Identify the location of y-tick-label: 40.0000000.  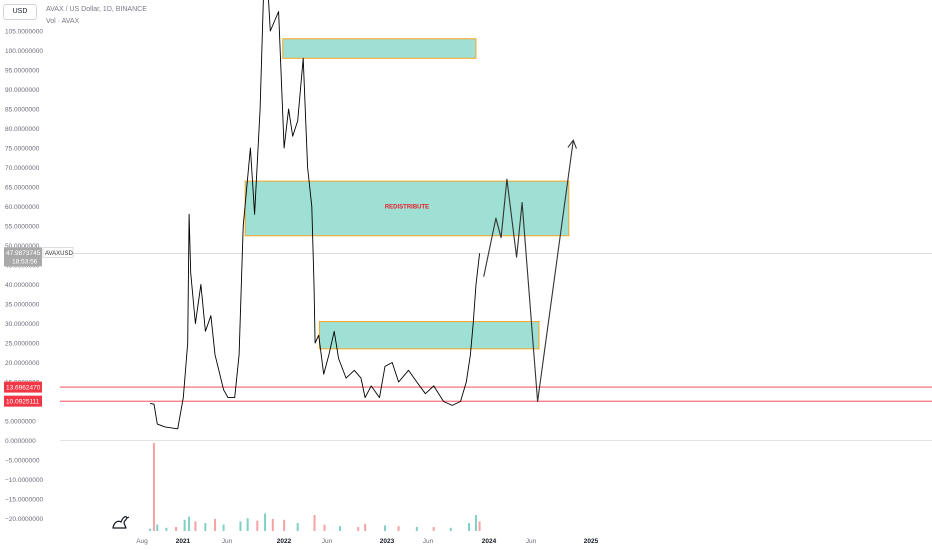
(22, 285).